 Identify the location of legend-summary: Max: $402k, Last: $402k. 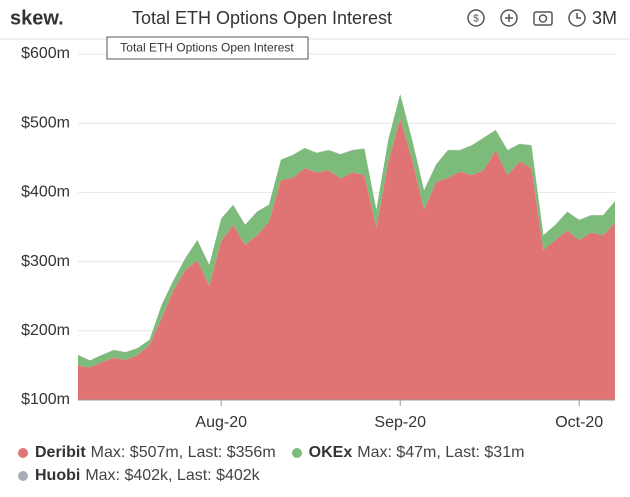
(172, 475).